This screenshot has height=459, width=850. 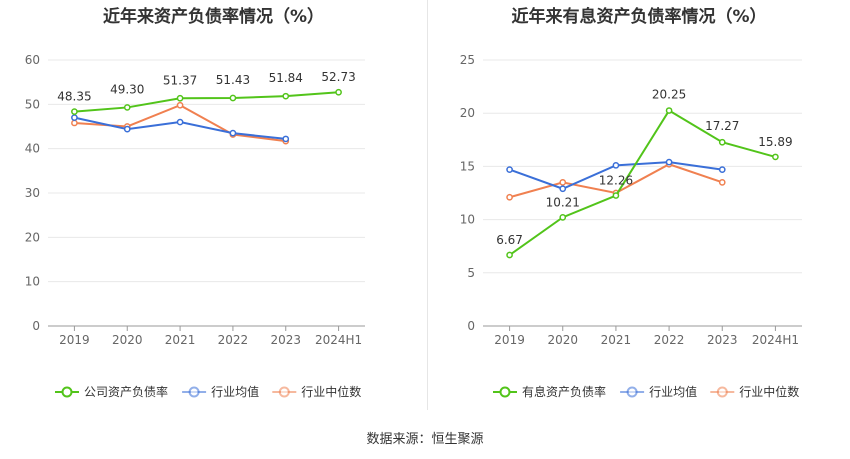 I want to click on data-label: 12.26, so click(x=616, y=181).